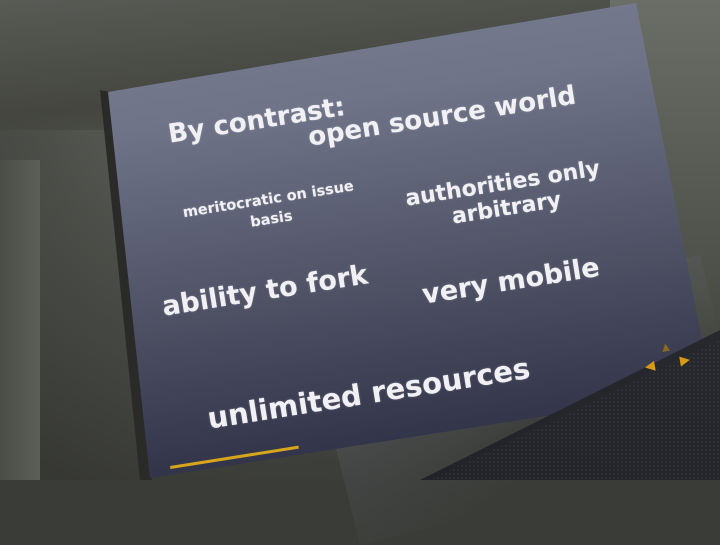 This screenshot has height=545, width=720. I want to click on nav-prev-icon: ◀, so click(650, 366).